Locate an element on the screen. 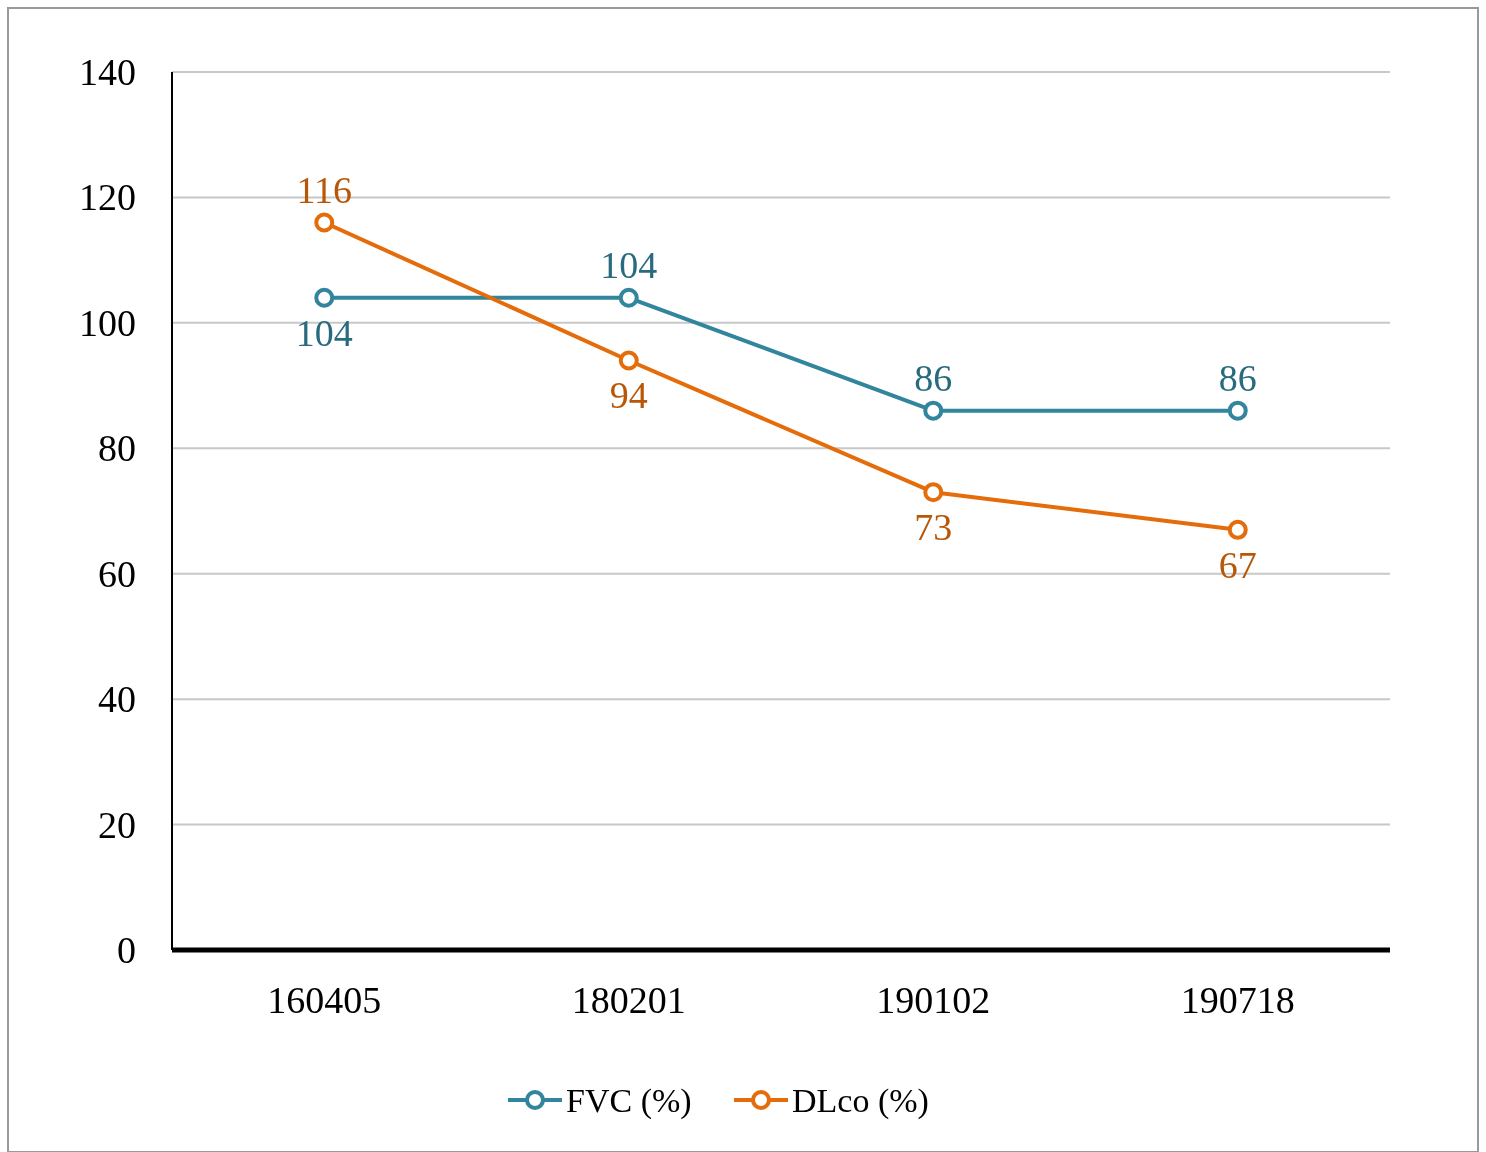 The width and height of the screenshot is (1486, 1152). y-tick-label: 60 is located at coordinates (117, 573).